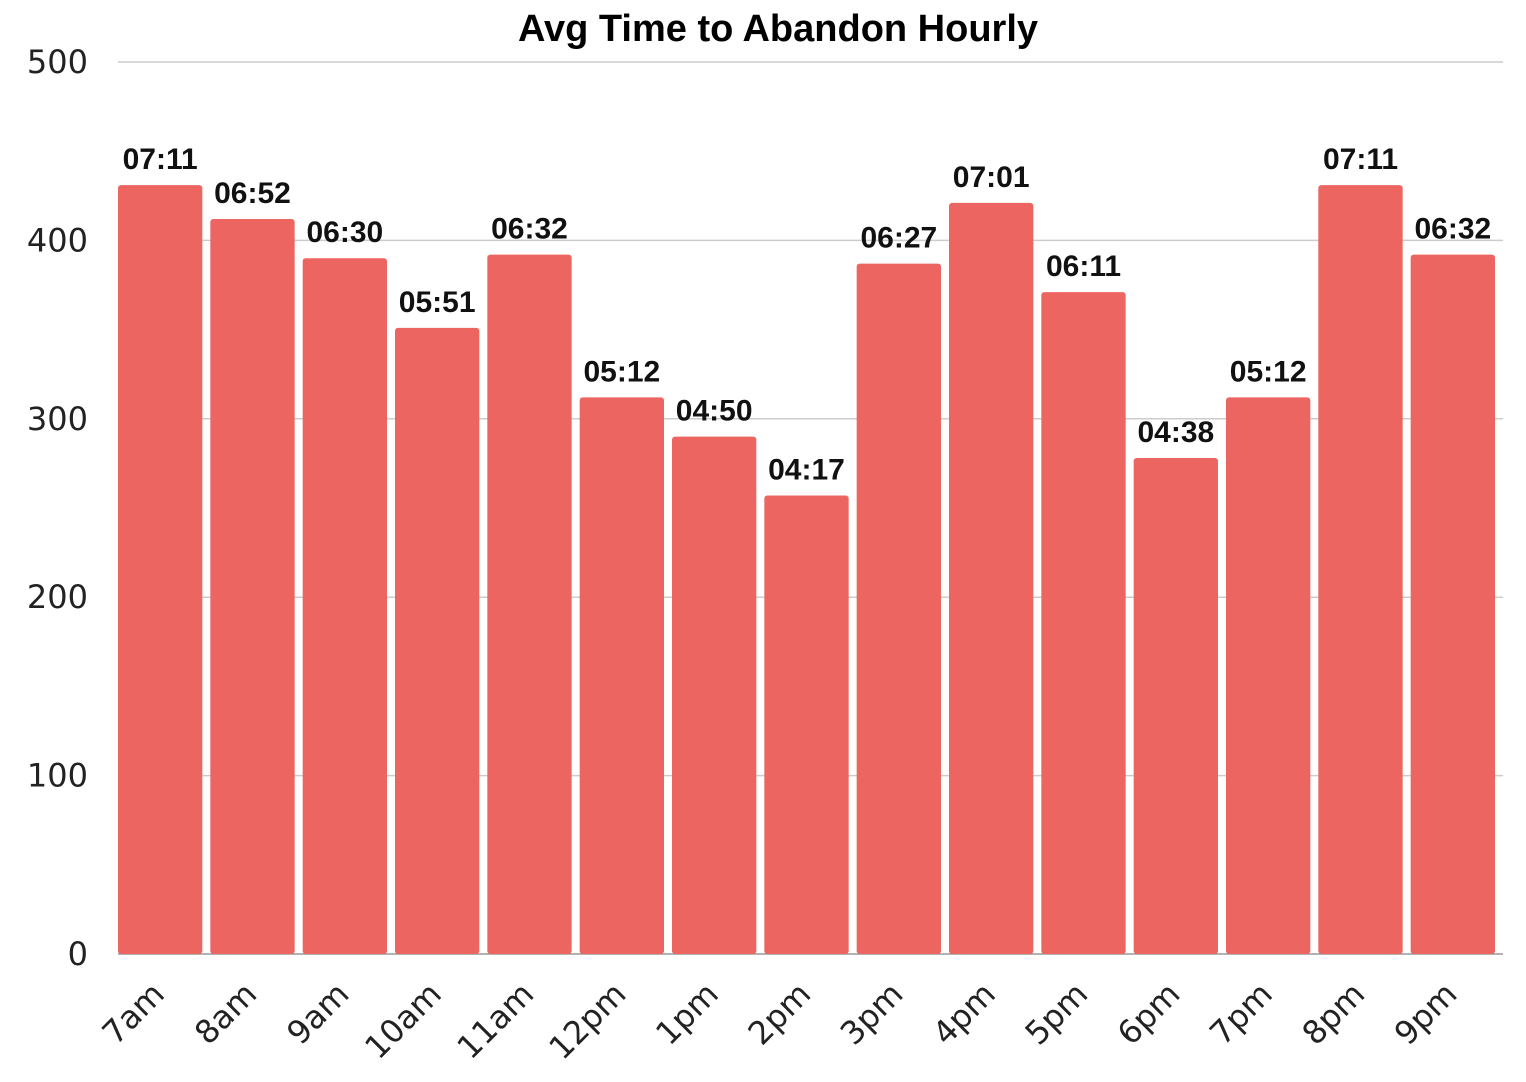 The height and width of the screenshot is (1082, 1526). I want to click on y-tick-label: 300, so click(57, 419).